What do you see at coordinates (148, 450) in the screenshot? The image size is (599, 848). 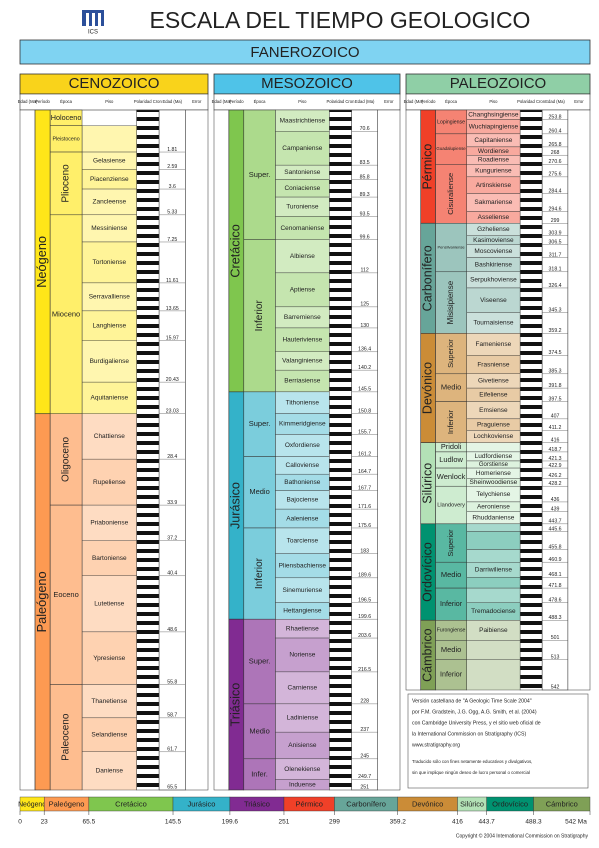 I see `polarity` at bounding box center [148, 450].